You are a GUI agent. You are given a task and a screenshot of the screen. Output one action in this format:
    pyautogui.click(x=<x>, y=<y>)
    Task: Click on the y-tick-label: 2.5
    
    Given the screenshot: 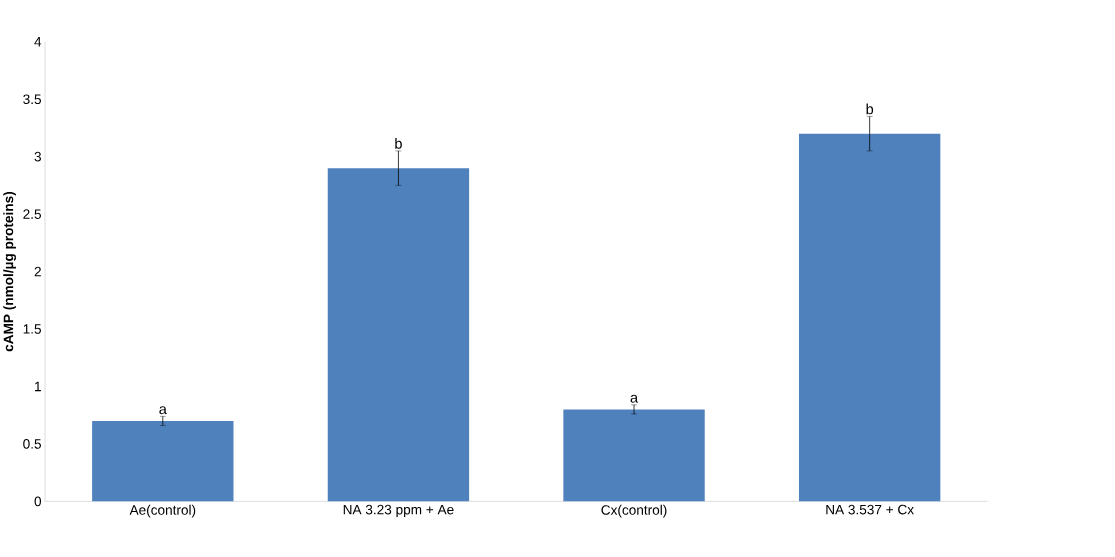 What is the action you would take?
    pyautogui.click(x=32, y=214)
    